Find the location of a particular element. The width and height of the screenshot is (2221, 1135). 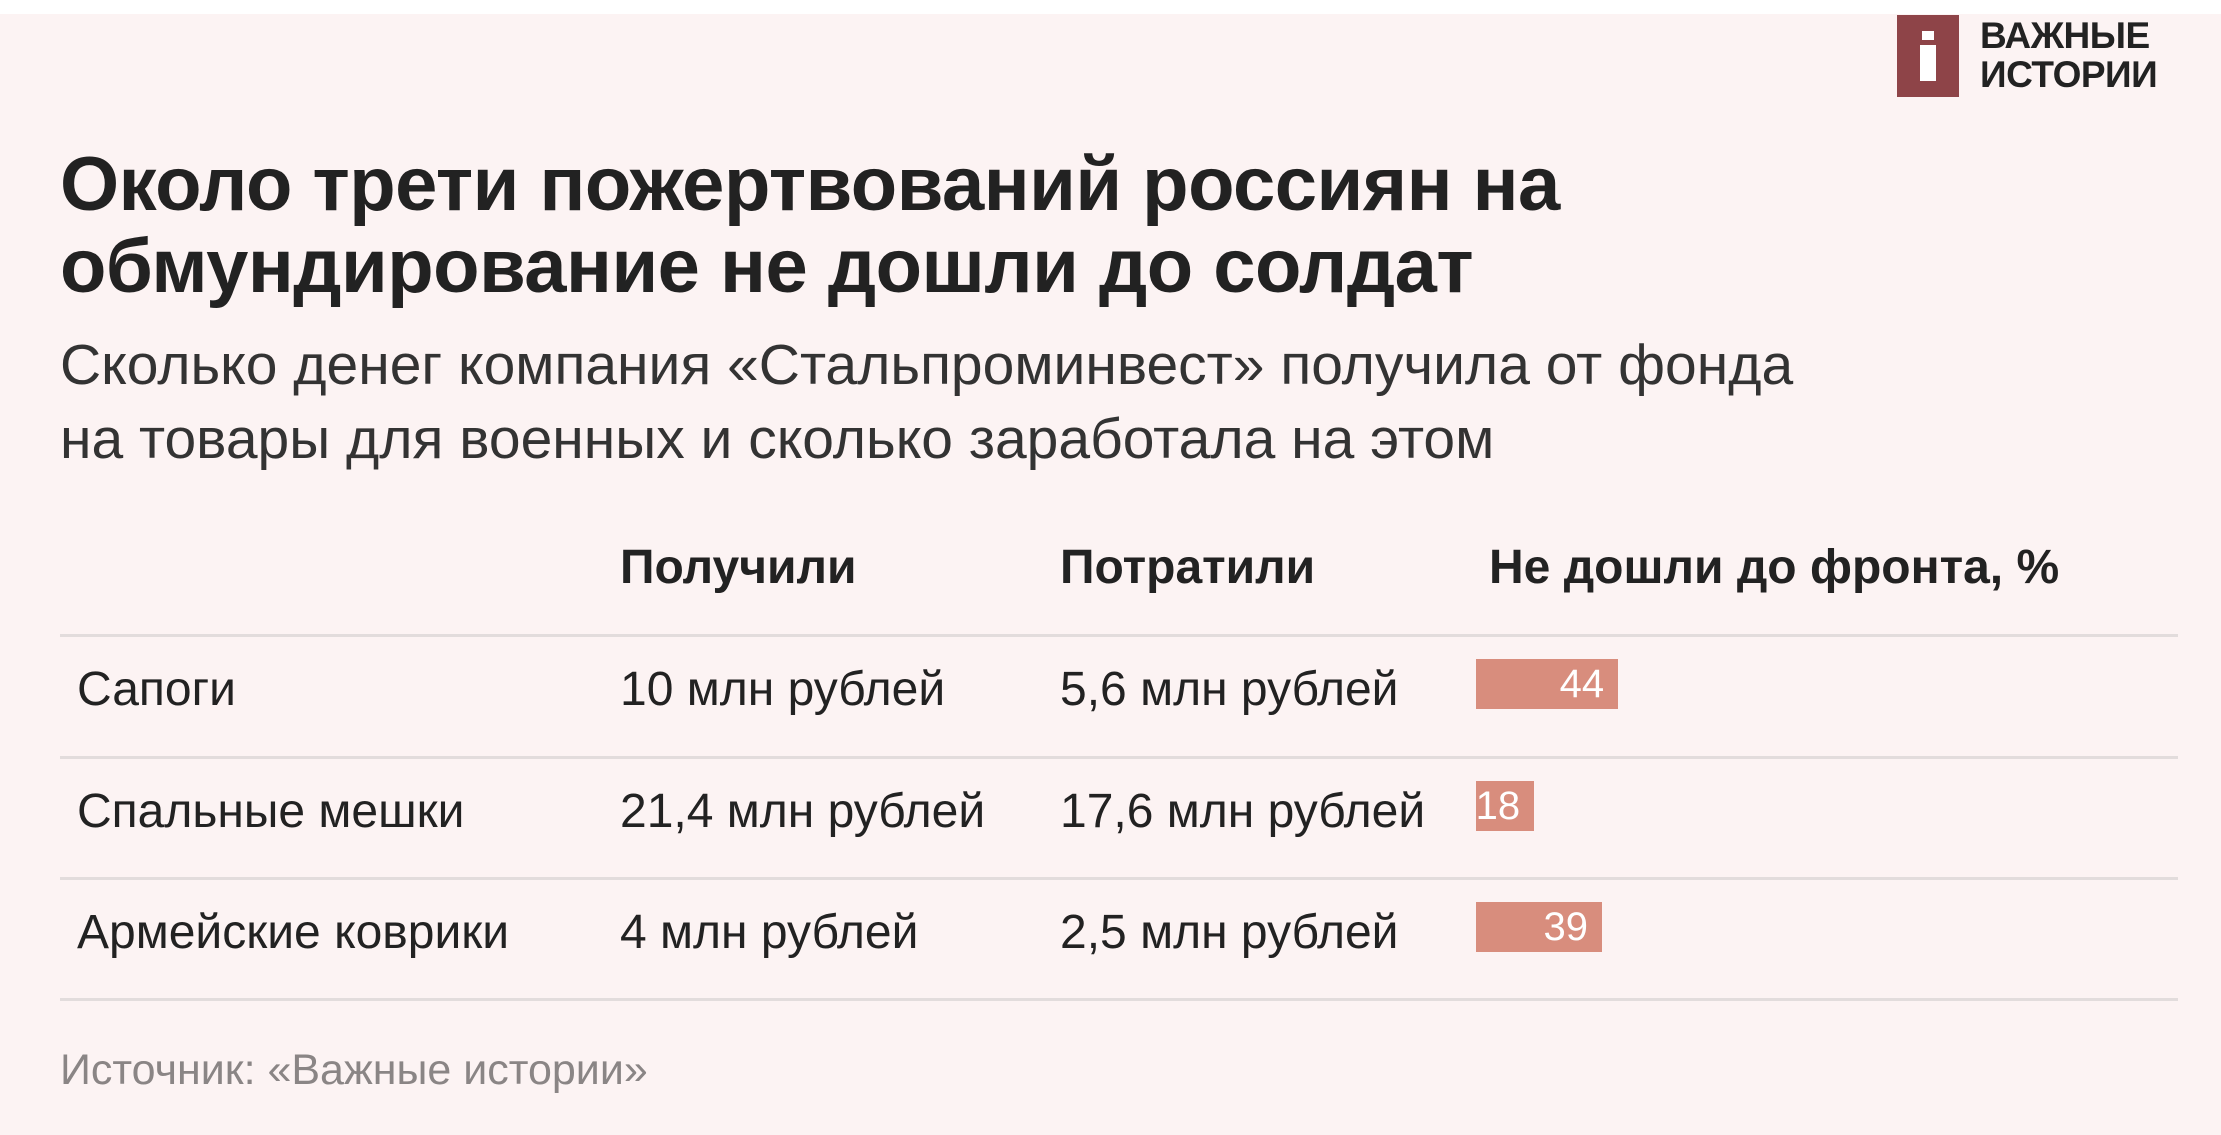

source-note: Источник: «Важные истории» is located at coordinates (354, 1070).